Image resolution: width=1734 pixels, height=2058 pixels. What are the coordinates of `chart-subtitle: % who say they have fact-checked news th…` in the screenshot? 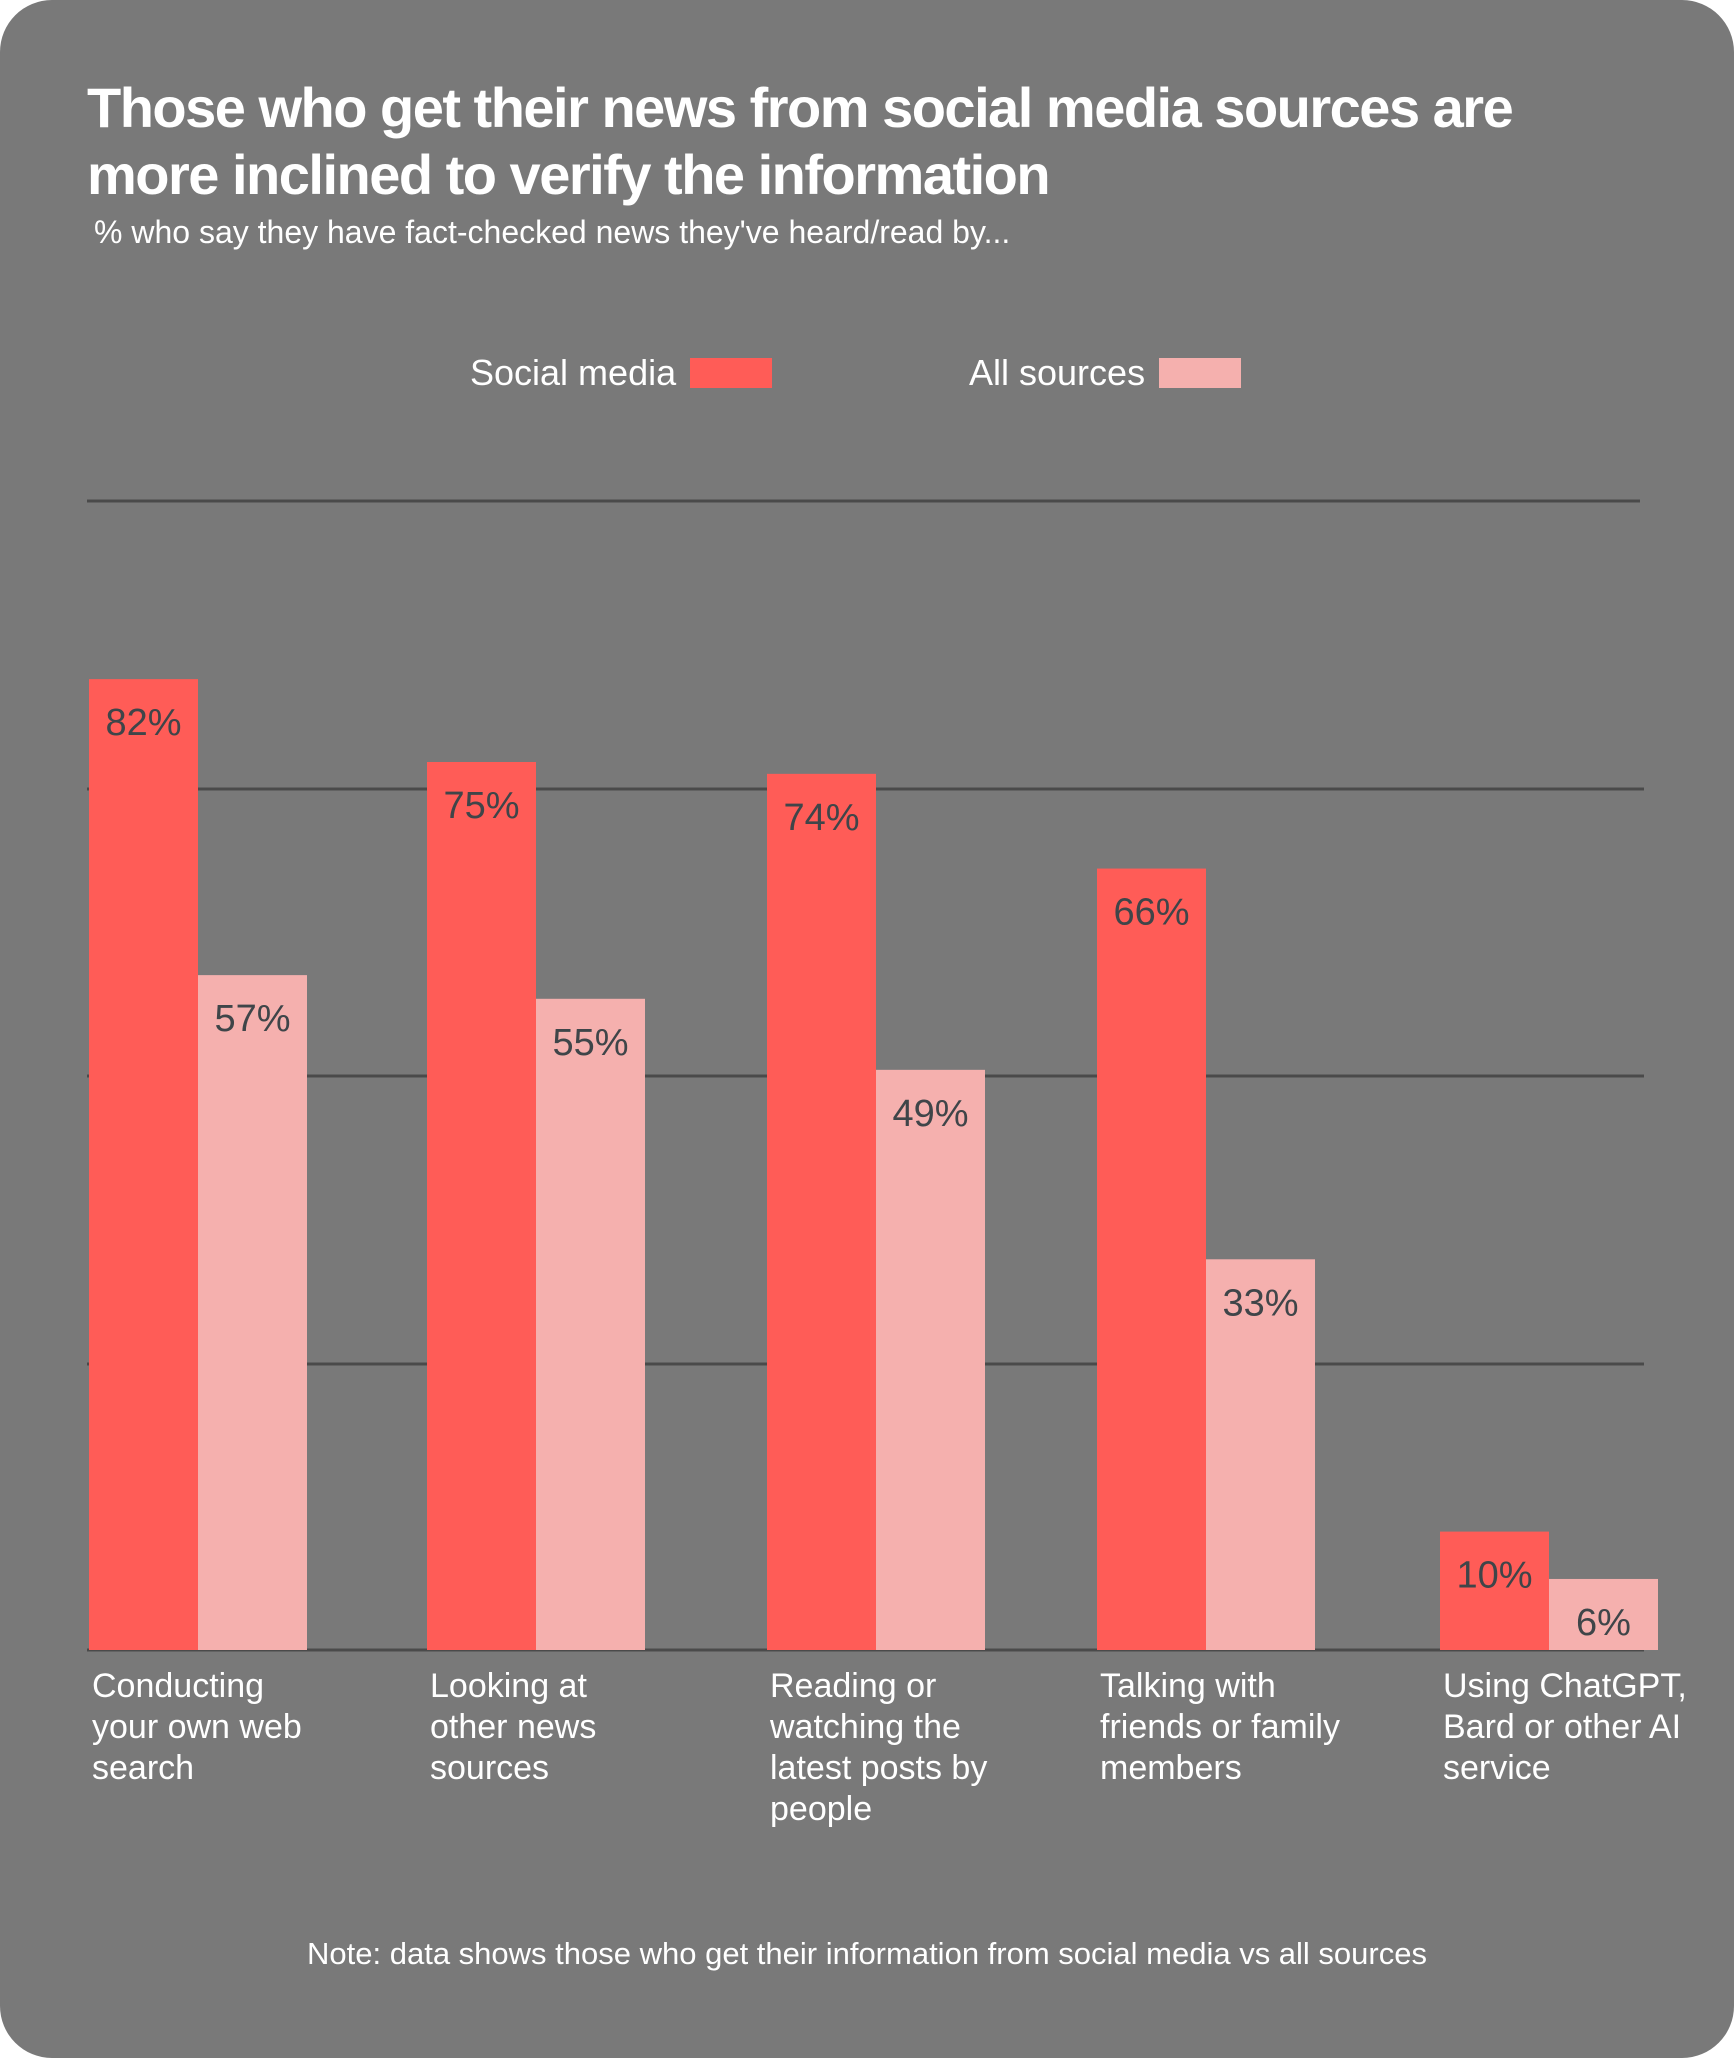 It's located at (552, 232).